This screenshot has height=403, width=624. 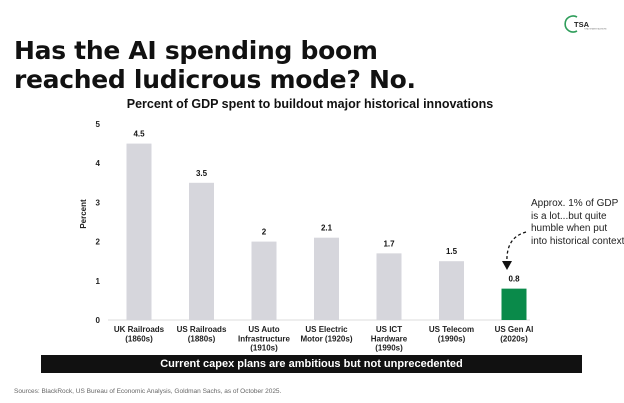 I want to click on logo-ring, so click(x=571, y=24).